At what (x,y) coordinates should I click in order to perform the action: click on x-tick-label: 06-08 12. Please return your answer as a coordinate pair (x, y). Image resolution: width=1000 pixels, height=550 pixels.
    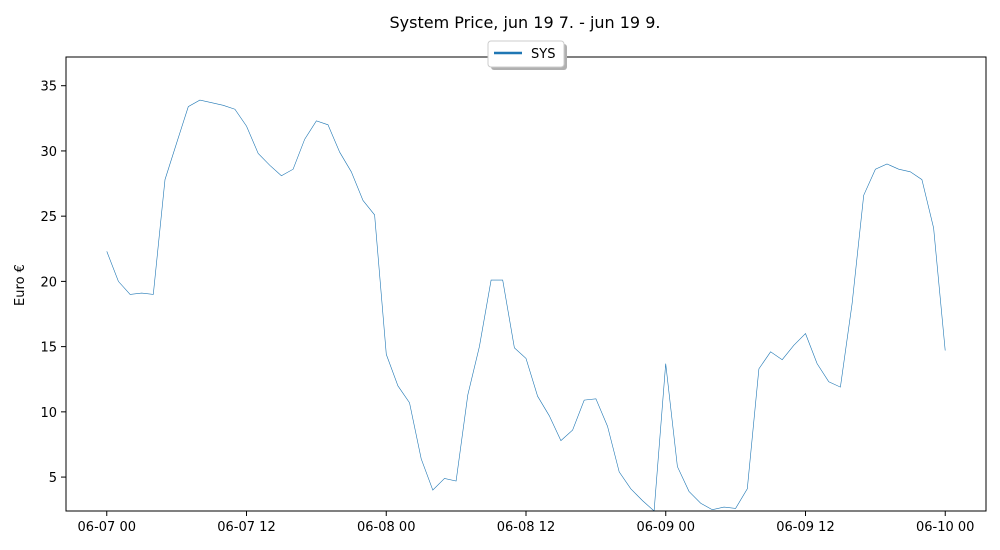
    Looking at the image, I should click on (526, 527).